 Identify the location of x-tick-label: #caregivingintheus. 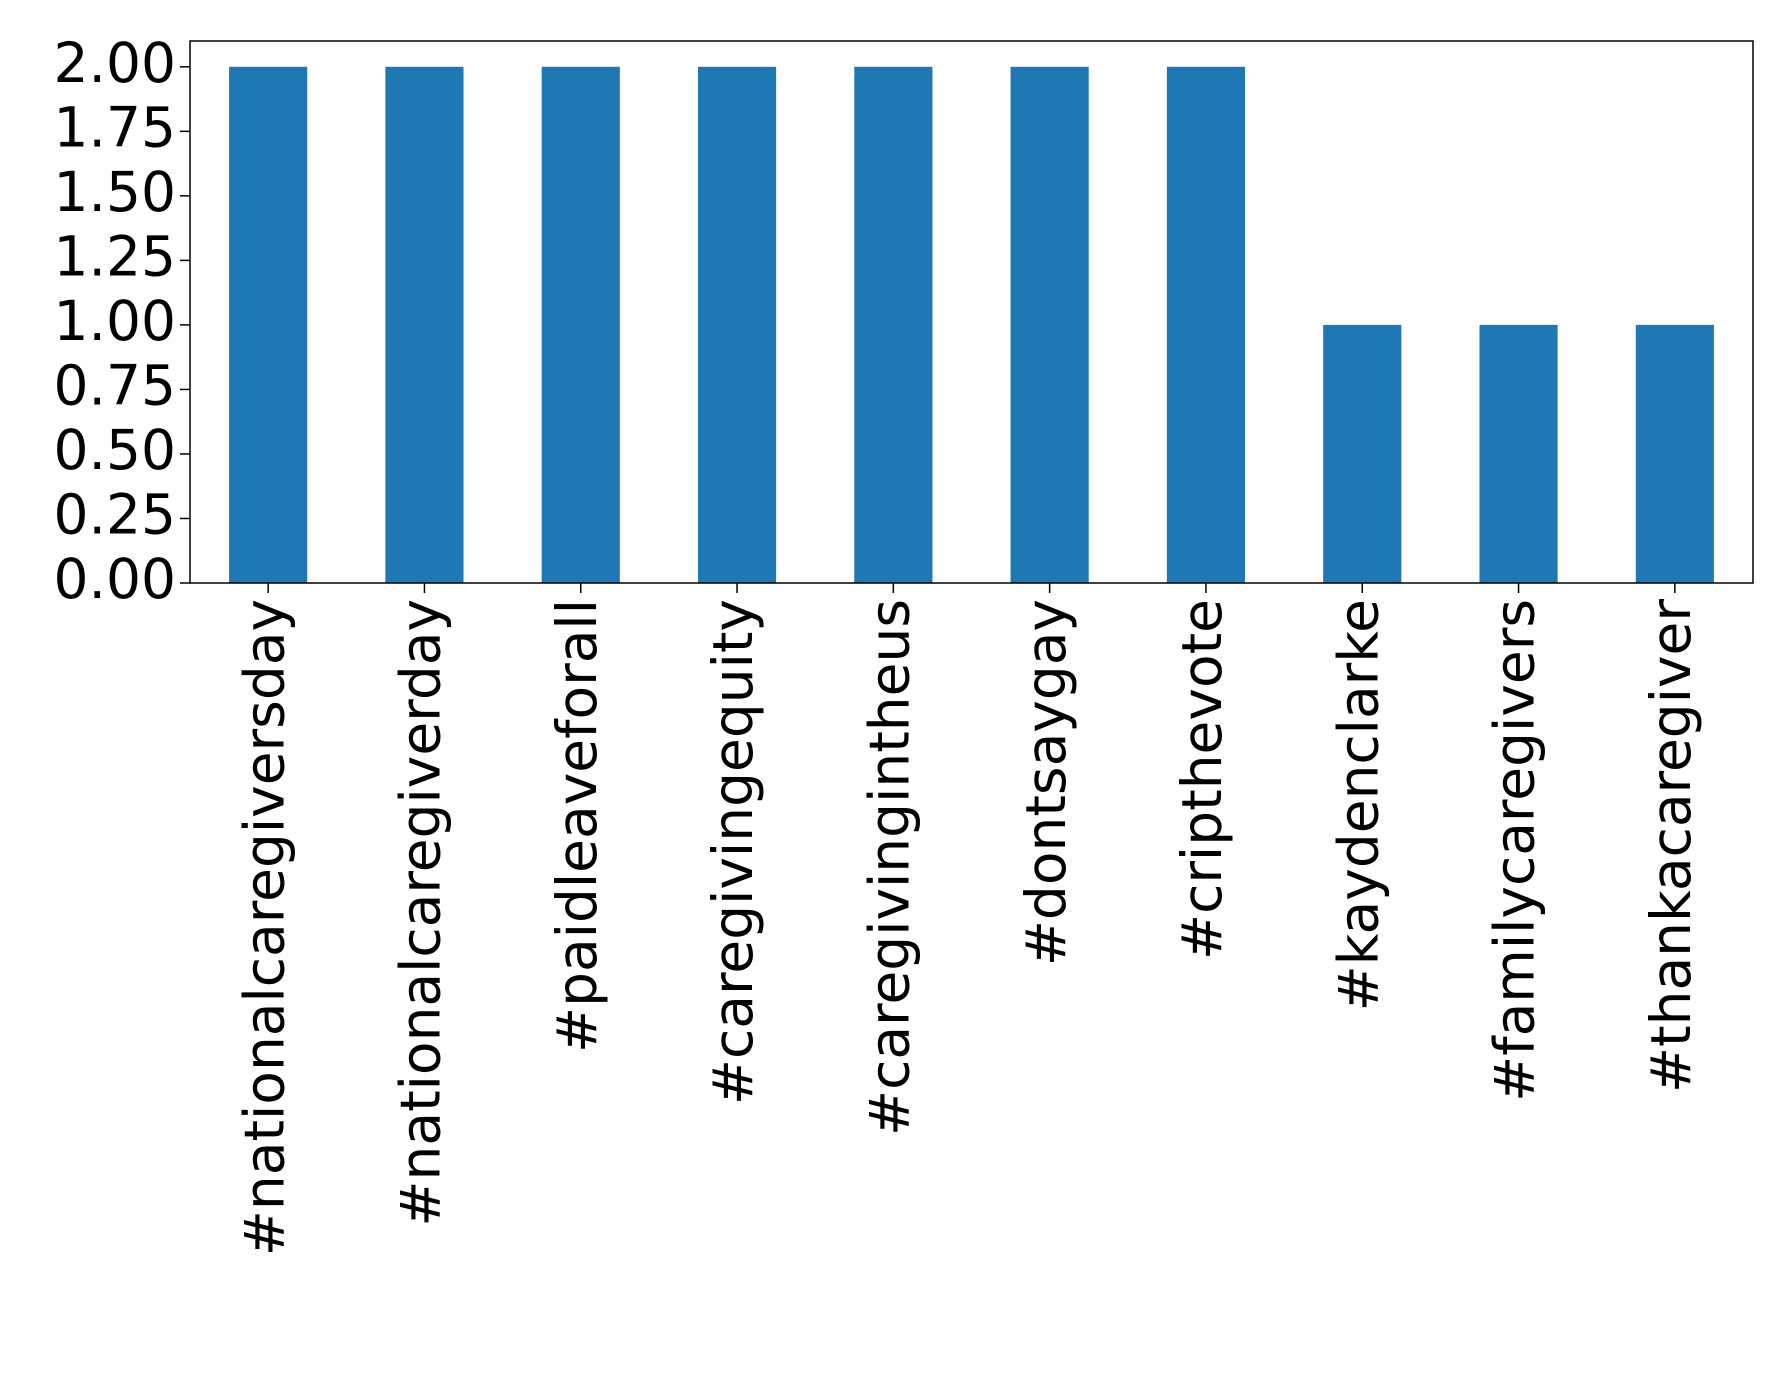
(889, 867).